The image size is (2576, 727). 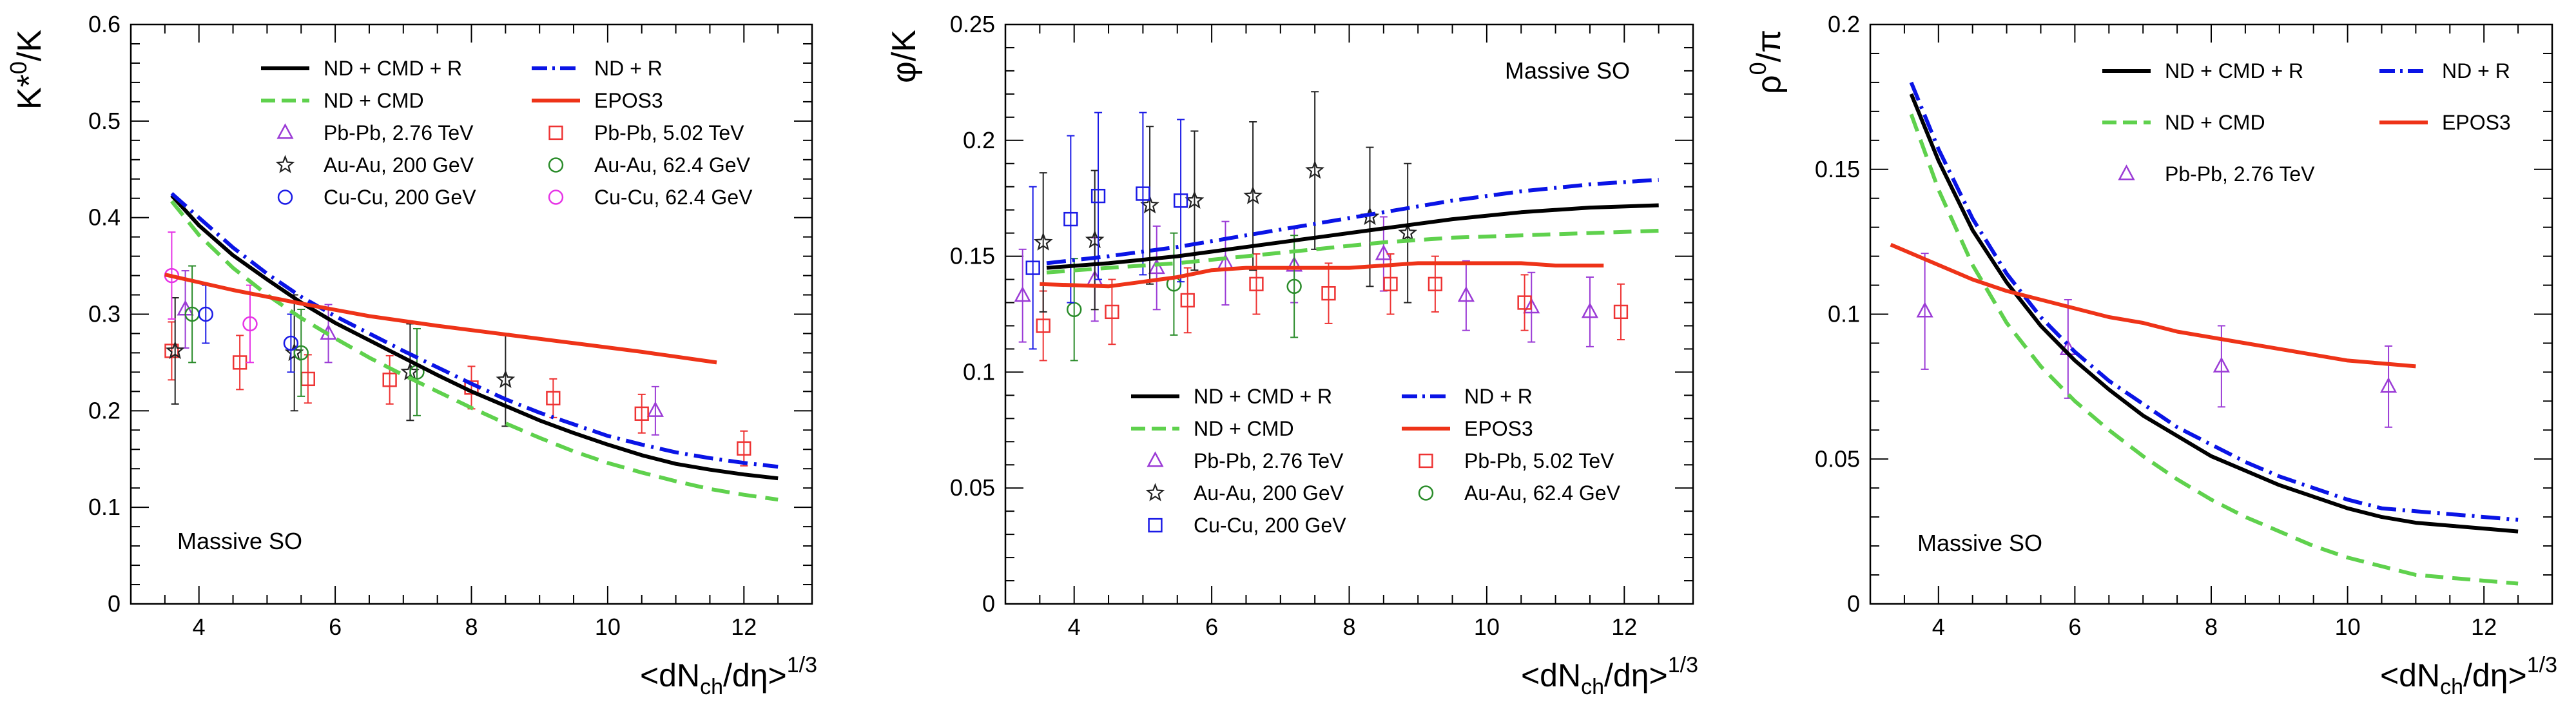 What do you see at coordinates (673, 197) in the screenshot?
I see `legend-label: Cu-Cu, 62.4 GeV` at bounding box center [673, 197].